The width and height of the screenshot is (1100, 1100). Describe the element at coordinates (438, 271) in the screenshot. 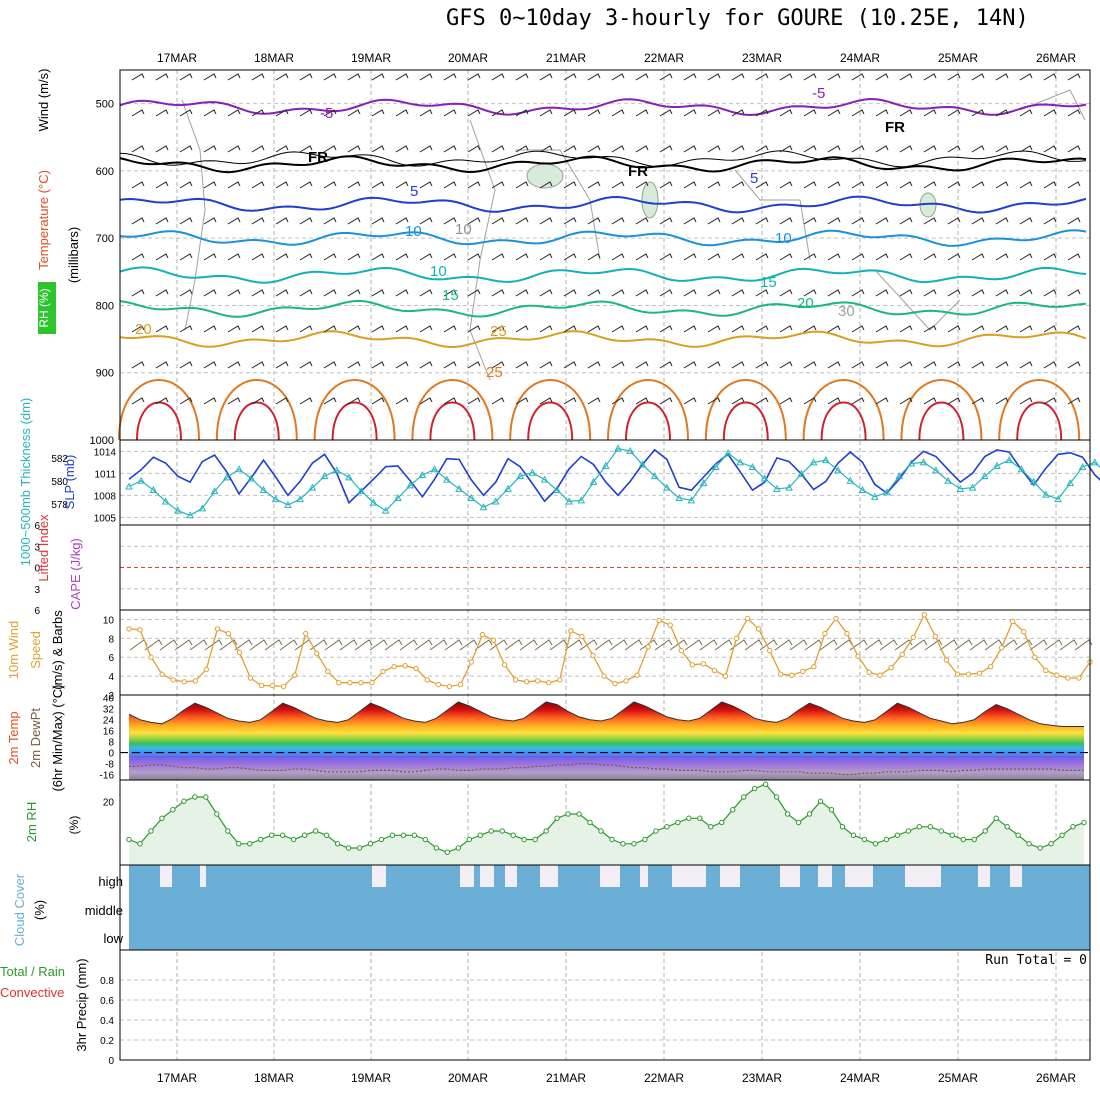

I see `contour-label: 10` at that location.